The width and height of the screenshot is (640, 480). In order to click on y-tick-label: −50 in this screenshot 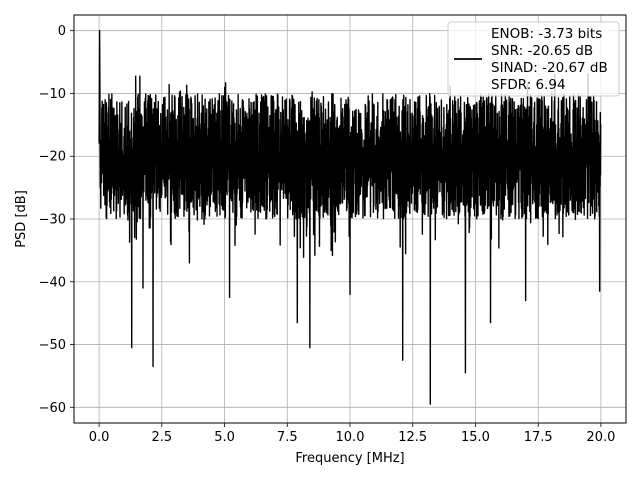, I will do `click(52, 345)`.